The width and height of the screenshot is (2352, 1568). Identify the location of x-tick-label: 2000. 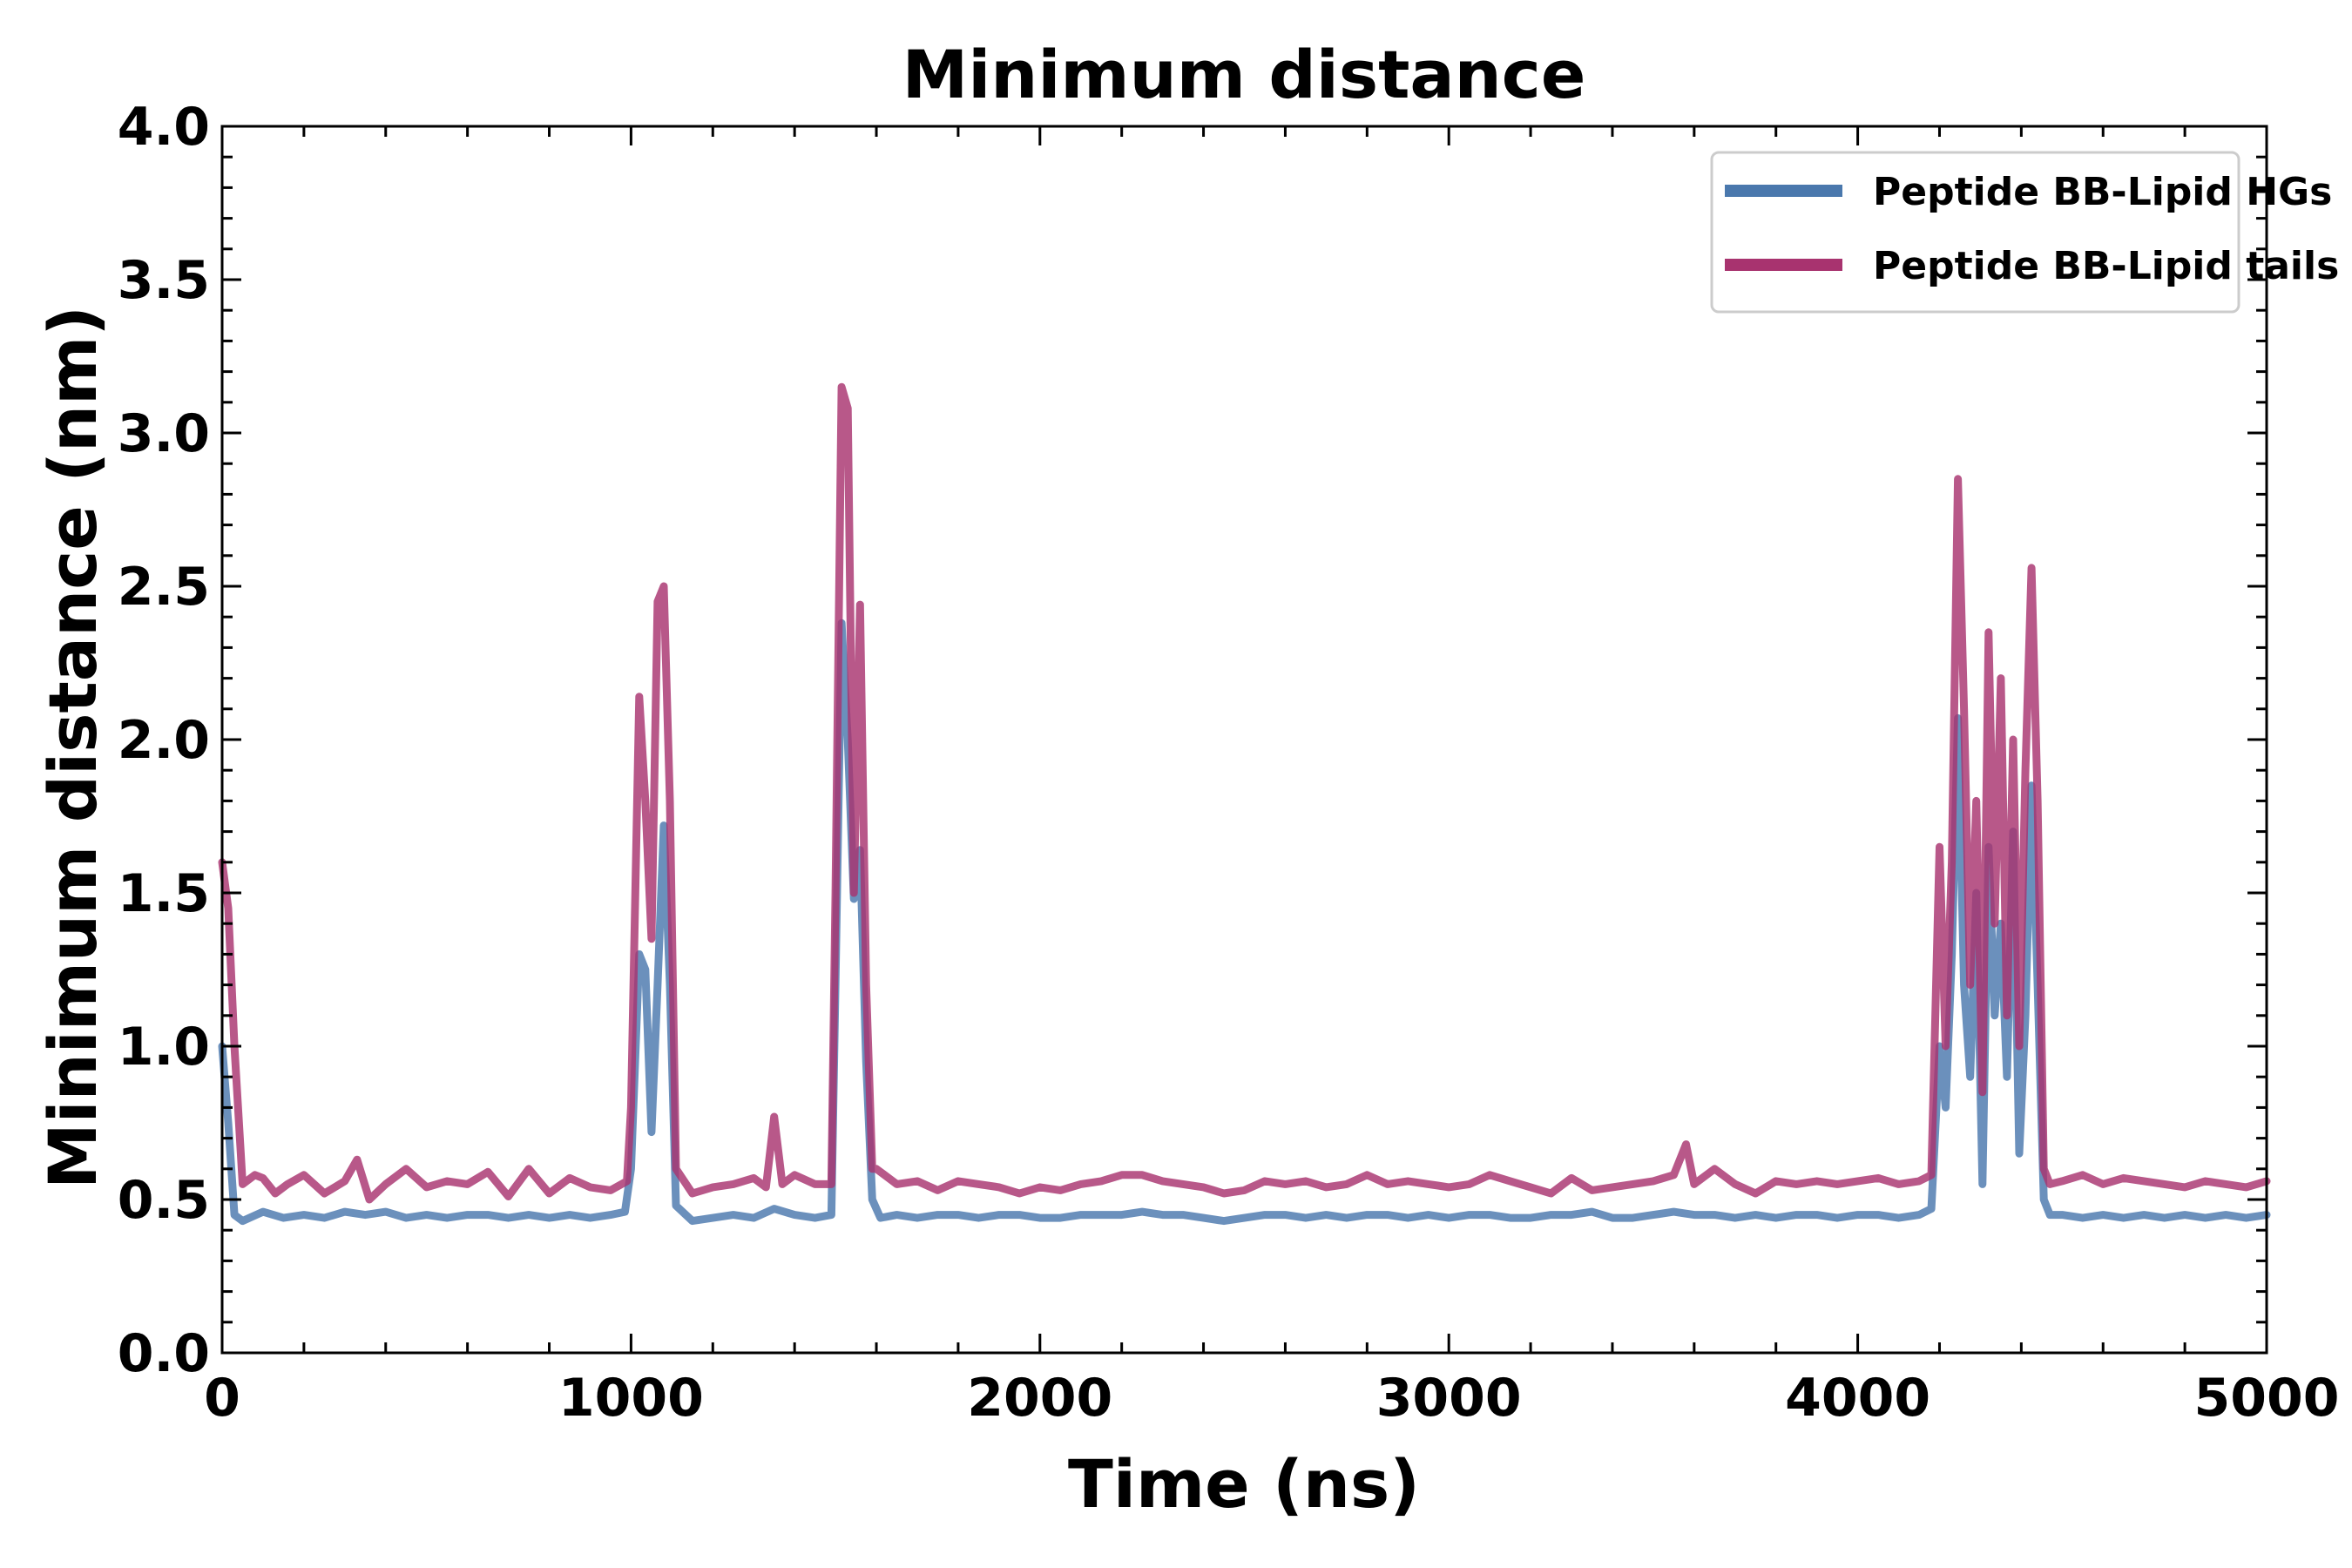
(1039, 1398).